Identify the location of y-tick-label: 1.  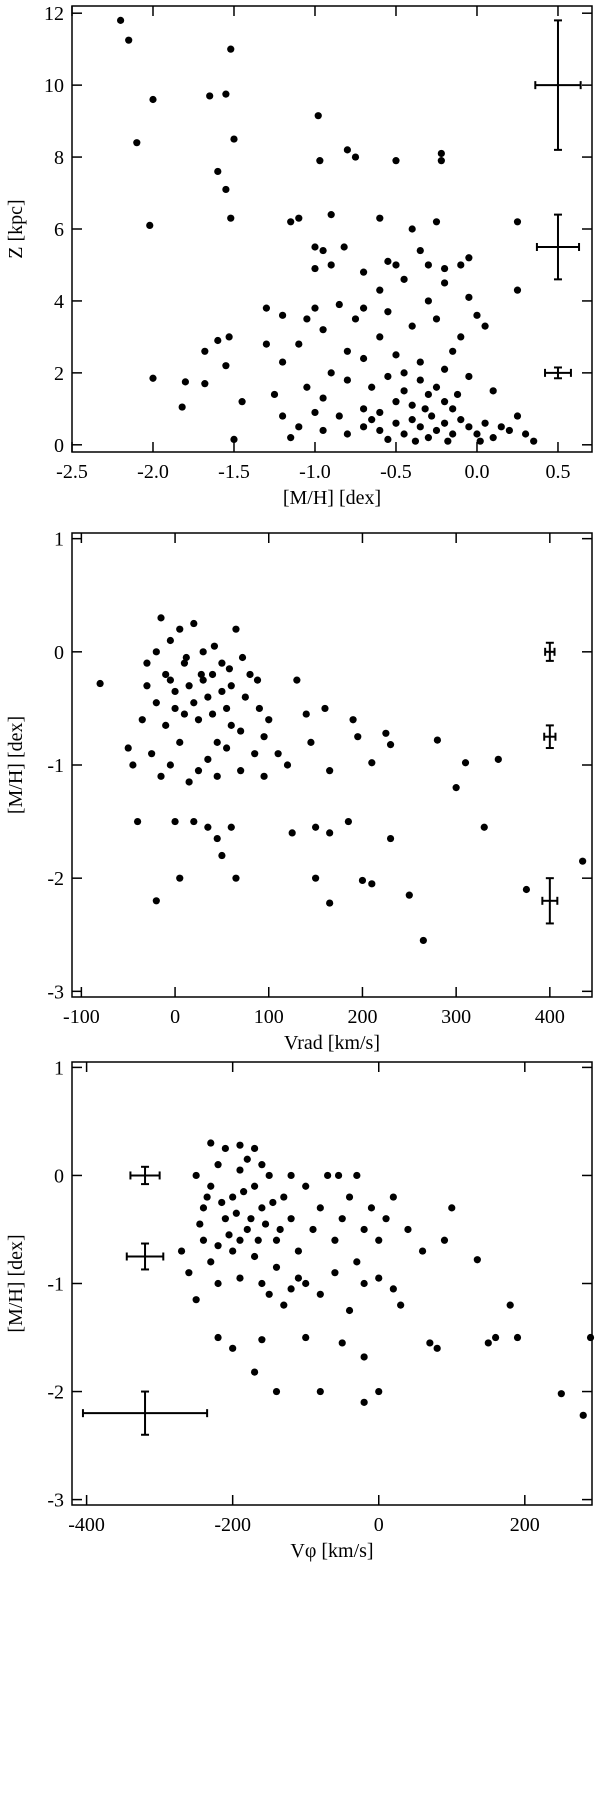
(59, 1068).